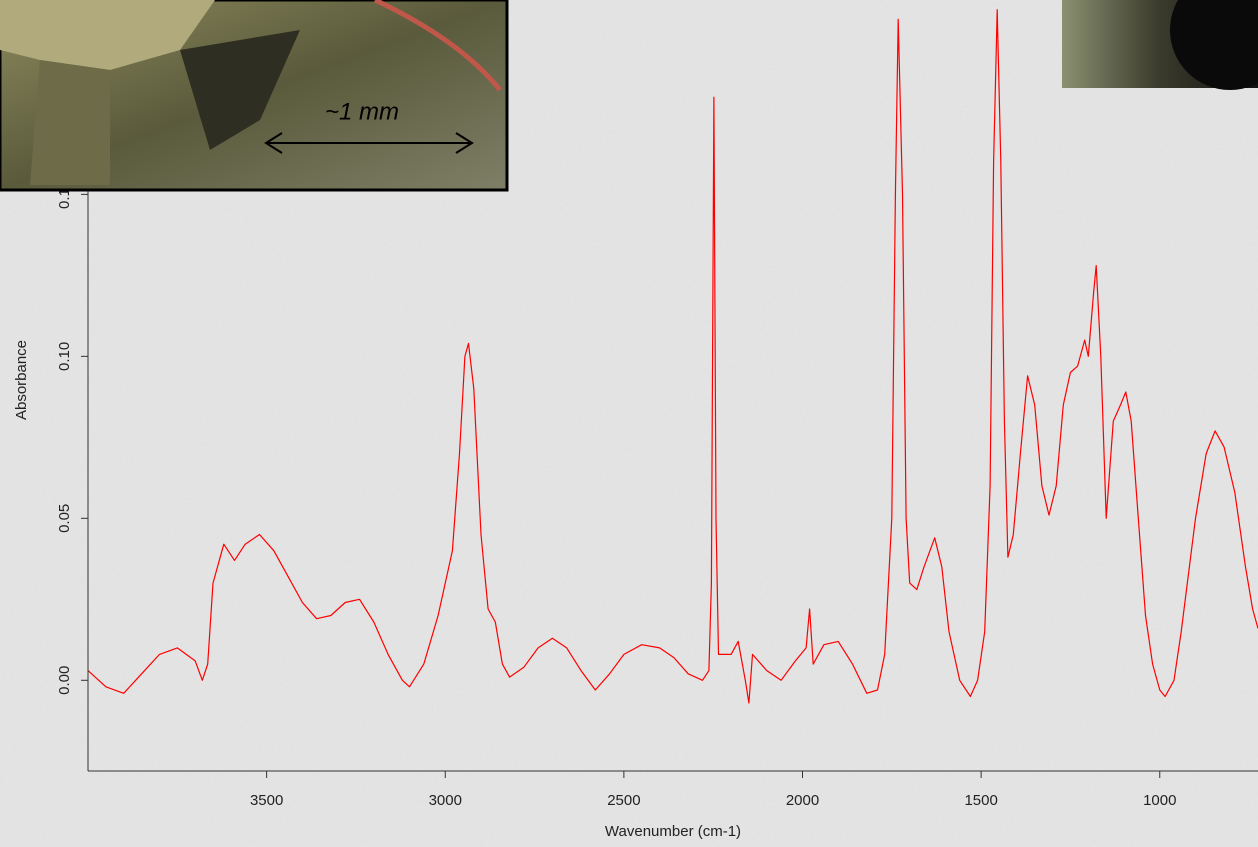 Image resolution: width=1258 pixels, height=847 pixels. I want to click on wire, so click(437, 46).